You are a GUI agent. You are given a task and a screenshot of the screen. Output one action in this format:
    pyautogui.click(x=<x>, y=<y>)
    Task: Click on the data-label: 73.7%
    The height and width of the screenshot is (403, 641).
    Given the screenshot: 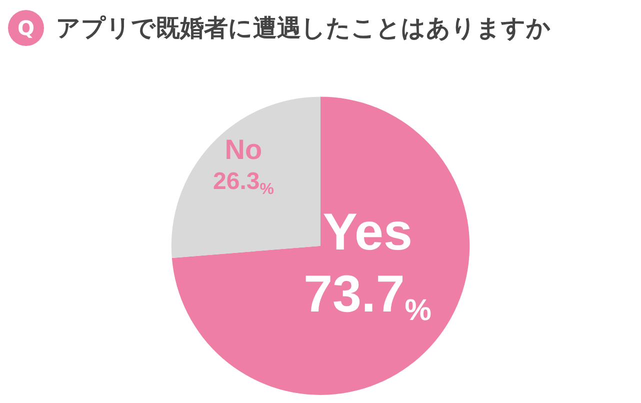 What is the action you would take?
    pyautogui.click(x=368, y=296)
    